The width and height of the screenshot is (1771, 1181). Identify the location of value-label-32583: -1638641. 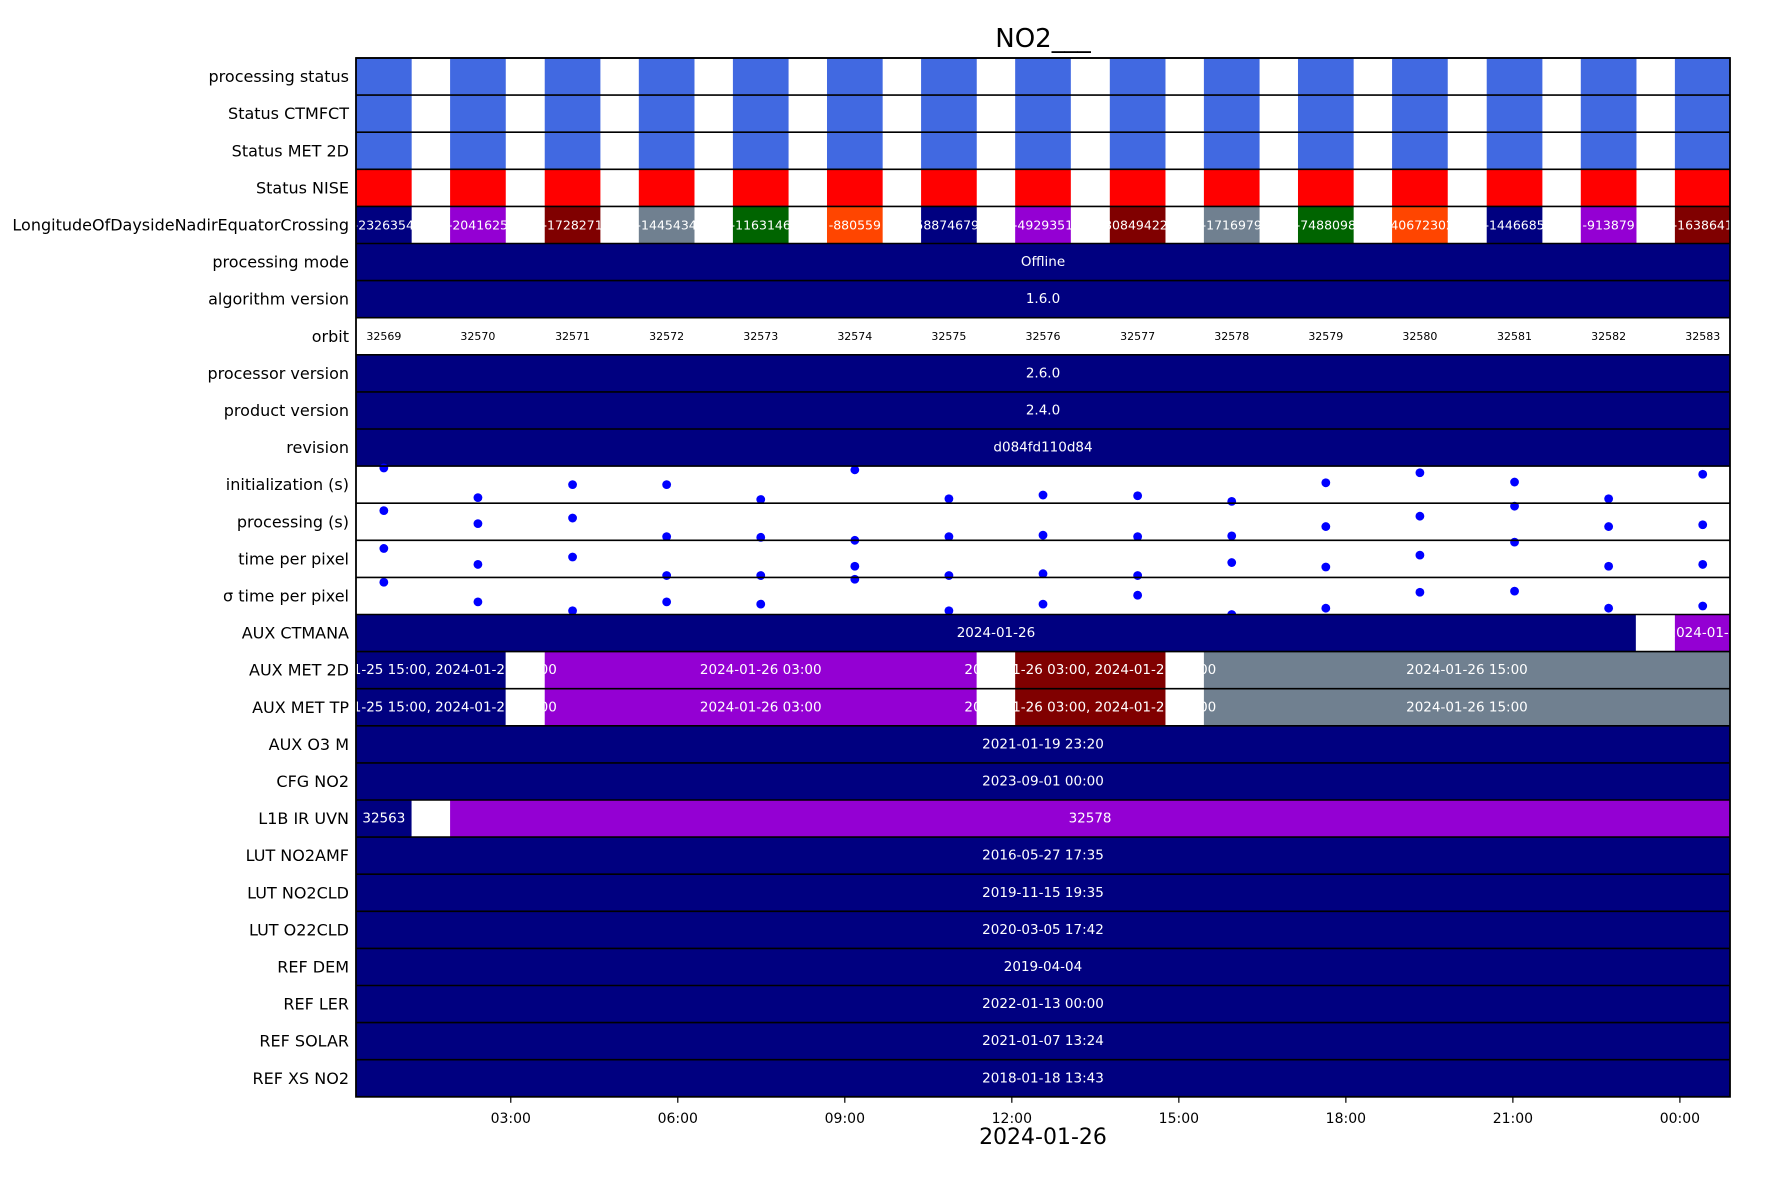
(1703, 224).